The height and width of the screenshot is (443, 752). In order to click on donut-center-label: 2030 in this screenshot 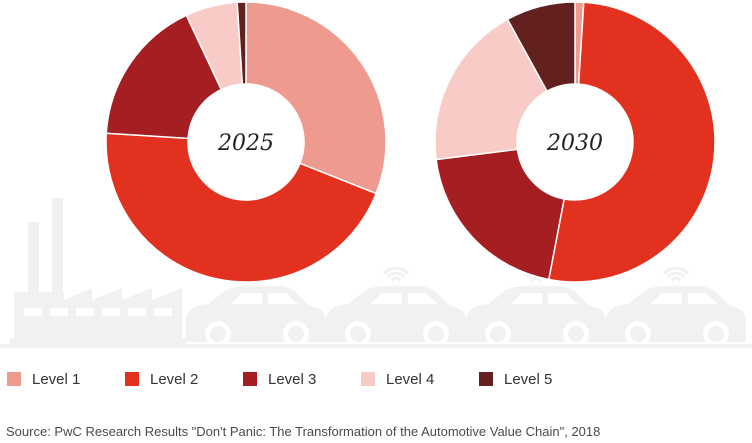, I will do `click(574, 143)`.